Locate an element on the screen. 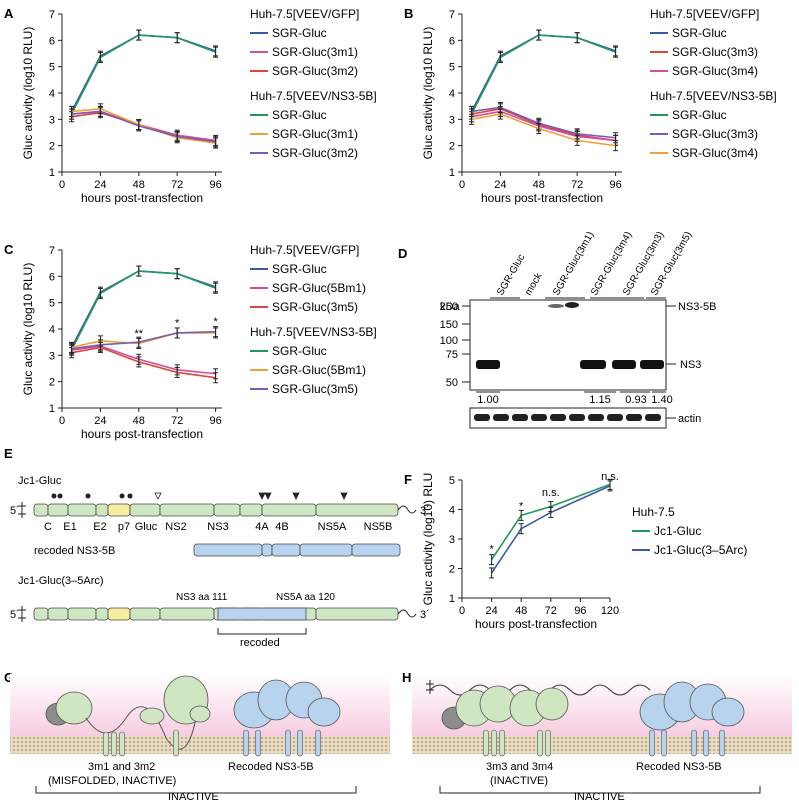 This screenshot has width=799, height=800. label-inactive-paren: (INACTIVE) is located at coordinates (519, 781).